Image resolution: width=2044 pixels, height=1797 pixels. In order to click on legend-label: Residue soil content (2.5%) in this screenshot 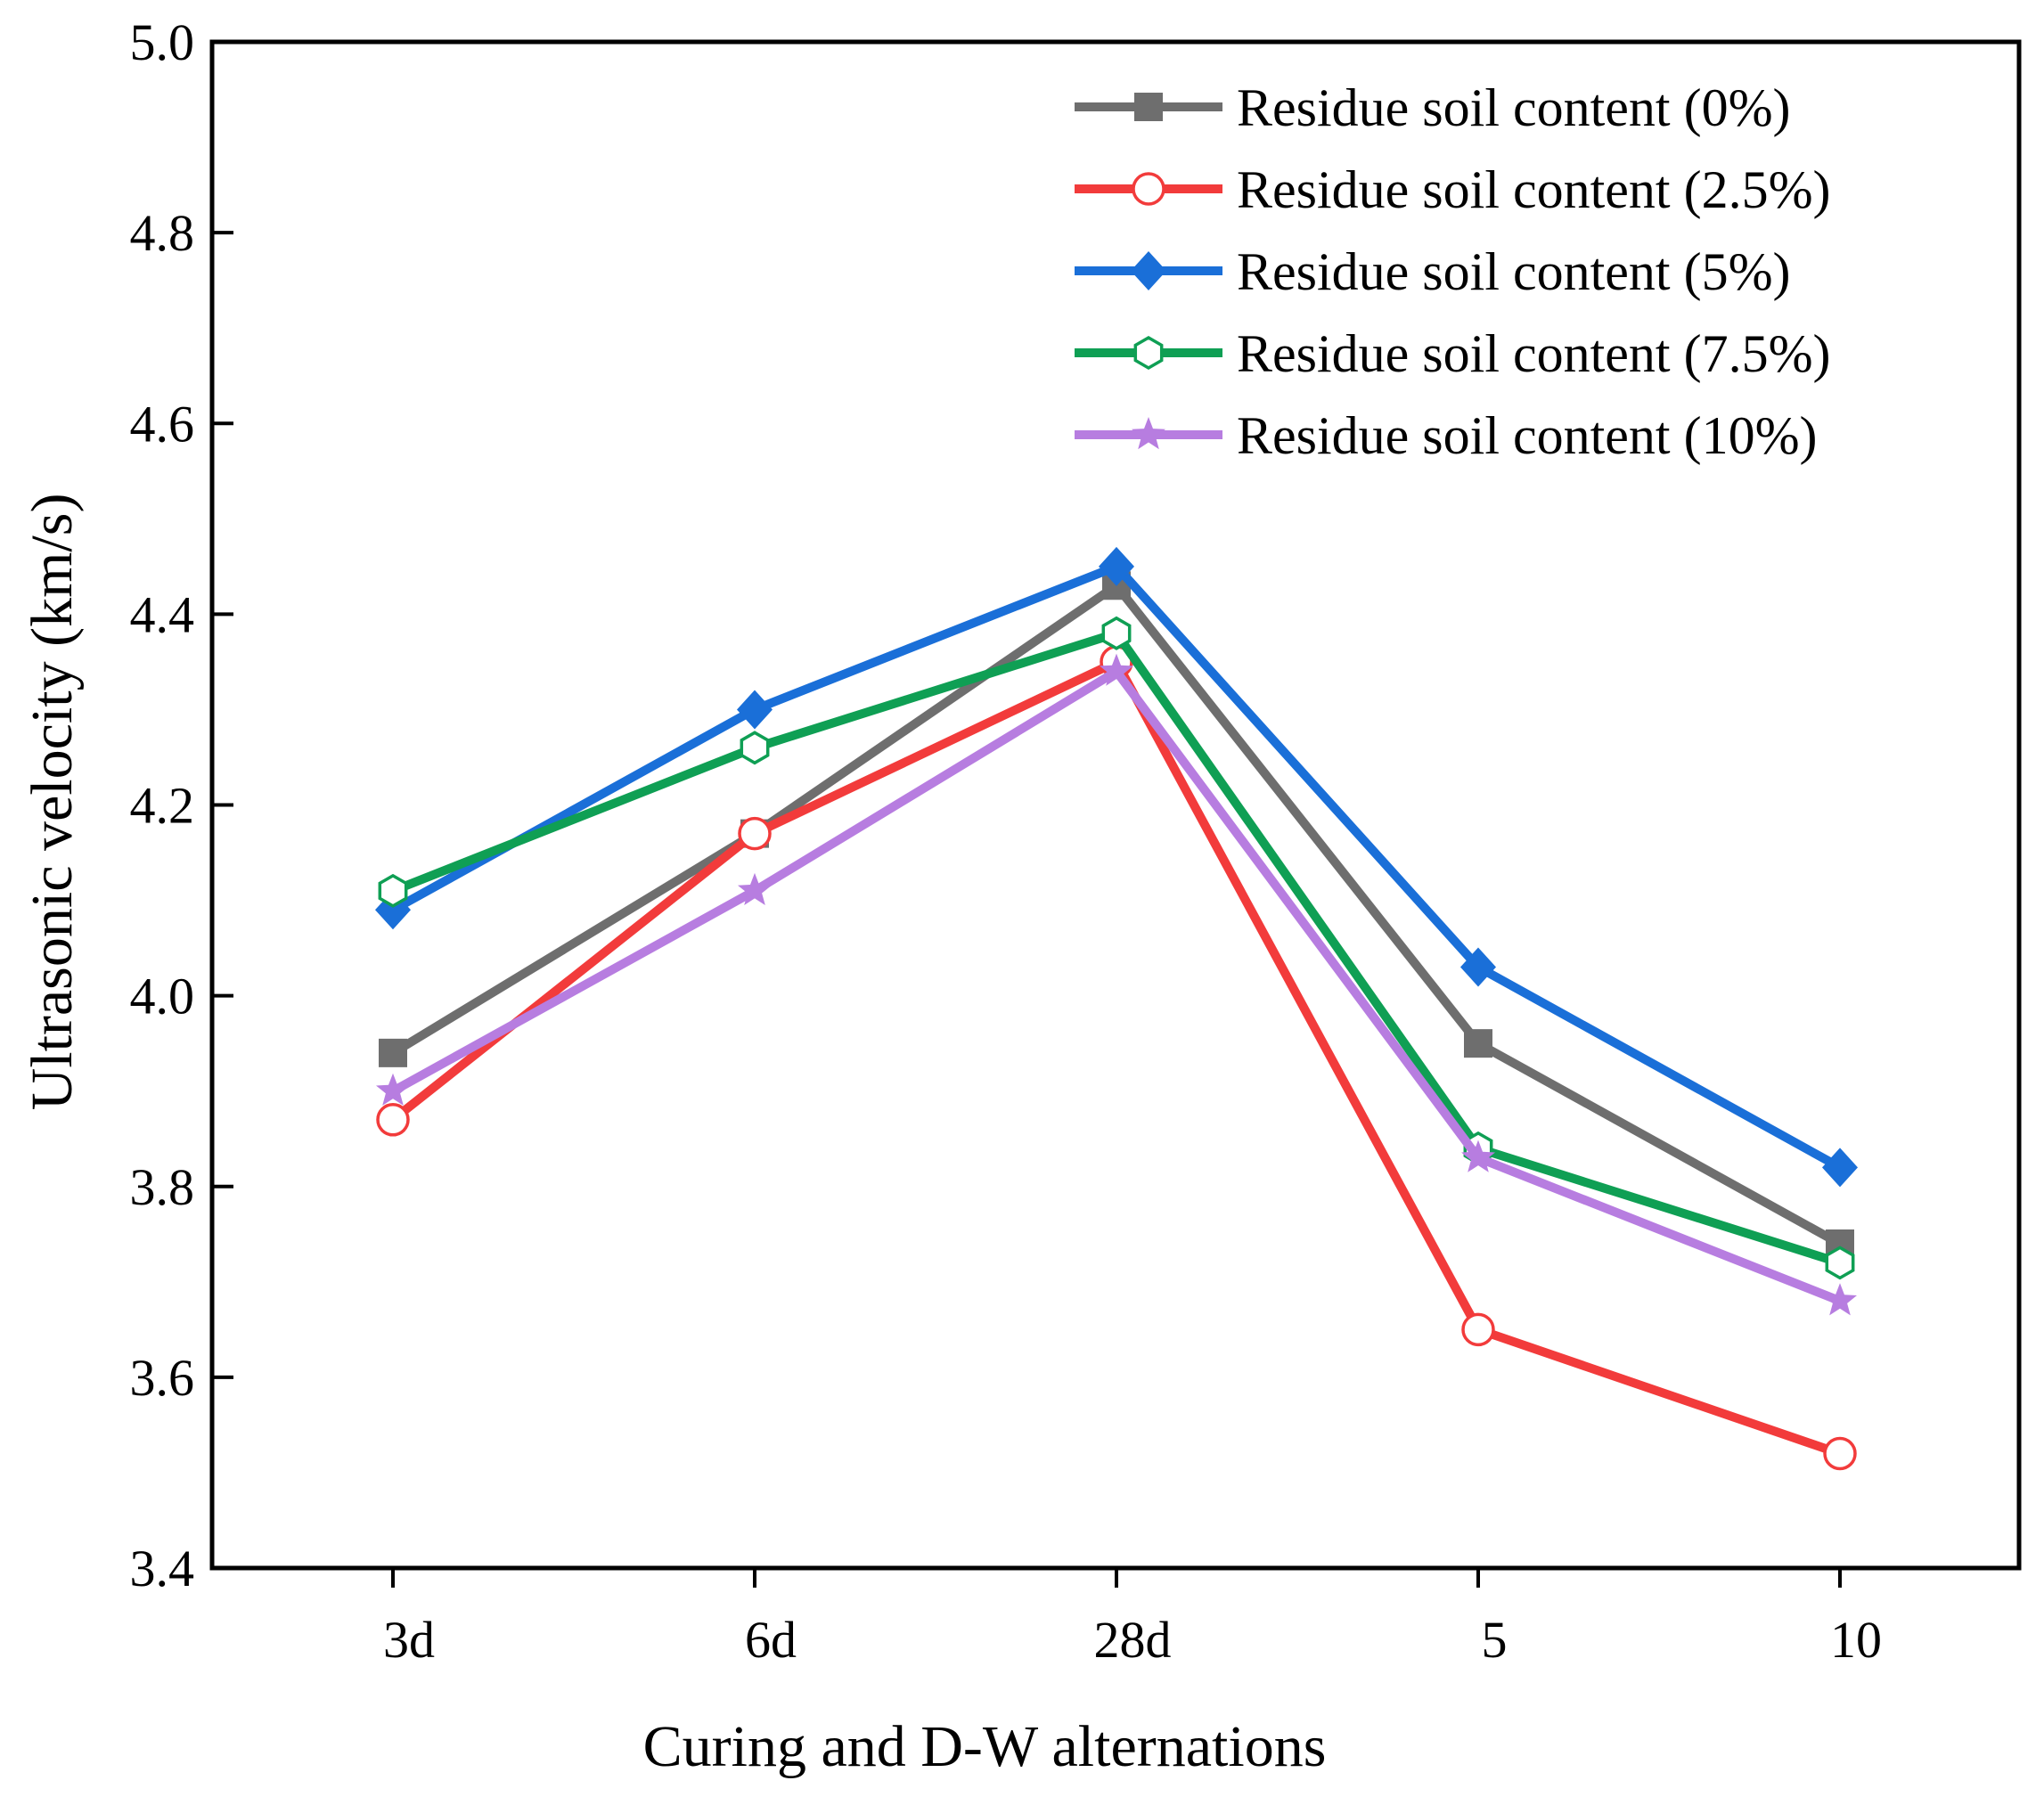, I will do `click(1534, 190)`.